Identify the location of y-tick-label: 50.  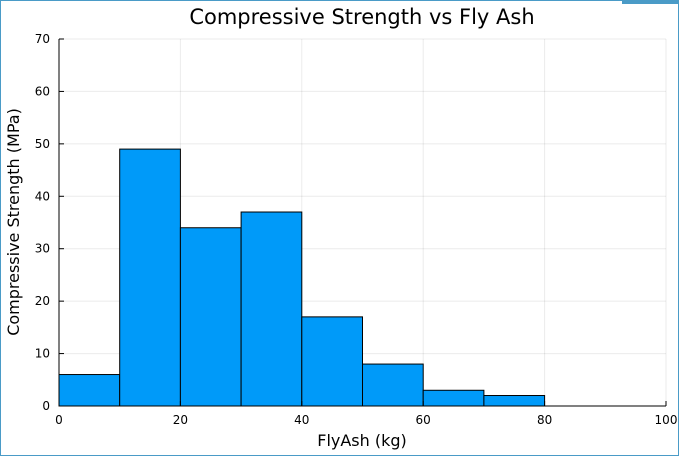
(42, 144).